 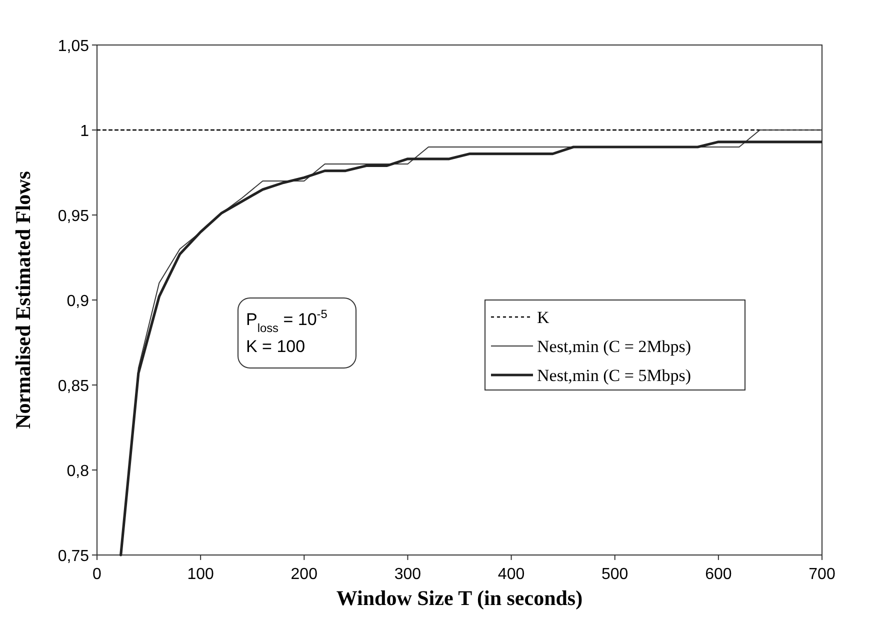 I want to click on x-tick-label: 600, so click(x=718, y=574).